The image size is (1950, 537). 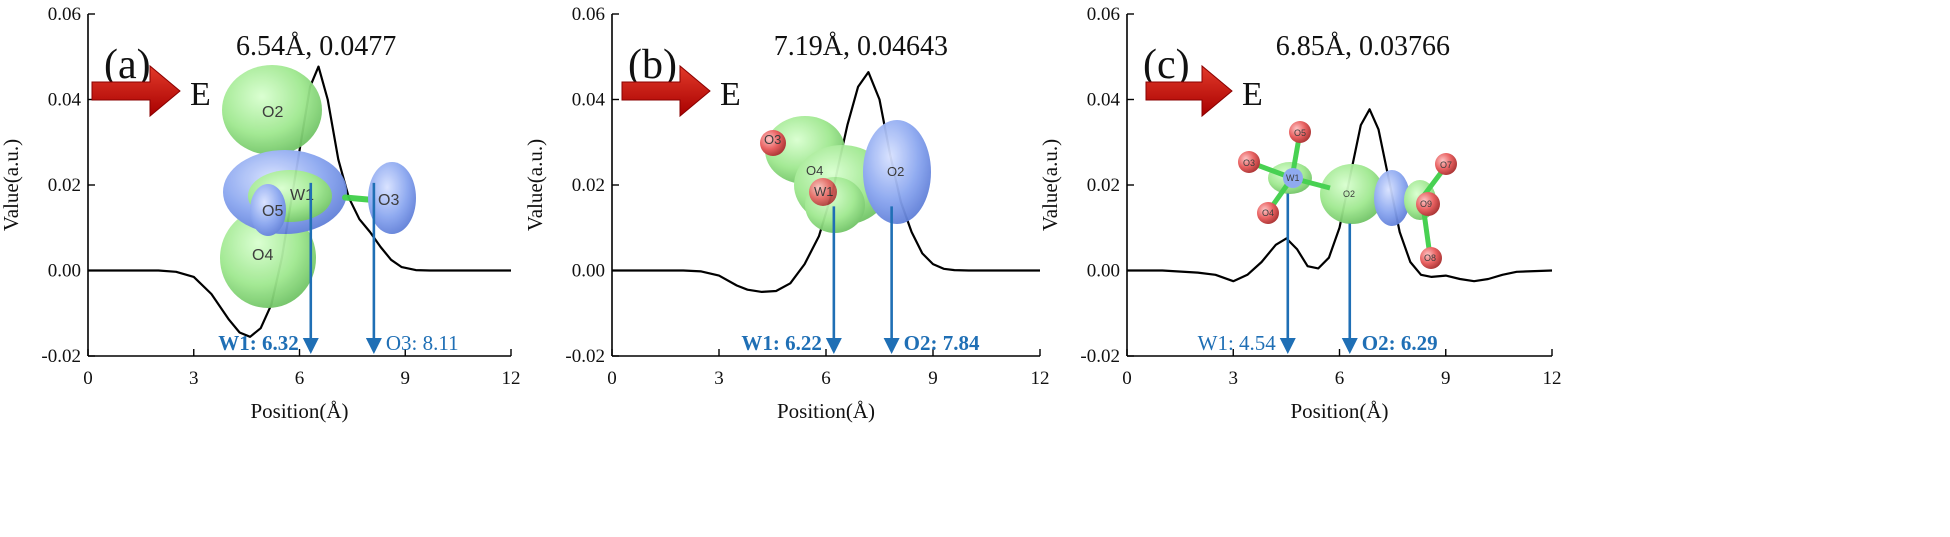 What do you see at coordinates (781, 343) in the screenshot?
I see `marker-label: W1: 6.22` at bounding box center [781, 343].